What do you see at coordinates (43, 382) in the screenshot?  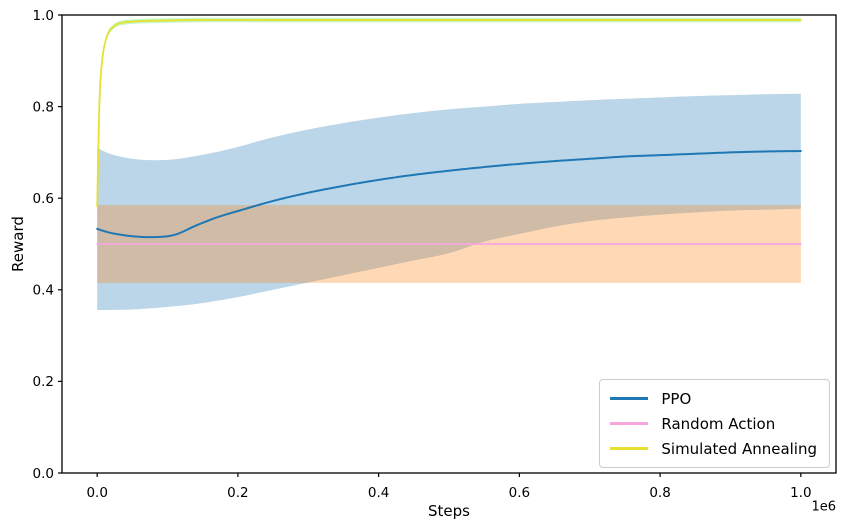 I see `y-tick-label: 0.2` at bounding box center [43, 382].